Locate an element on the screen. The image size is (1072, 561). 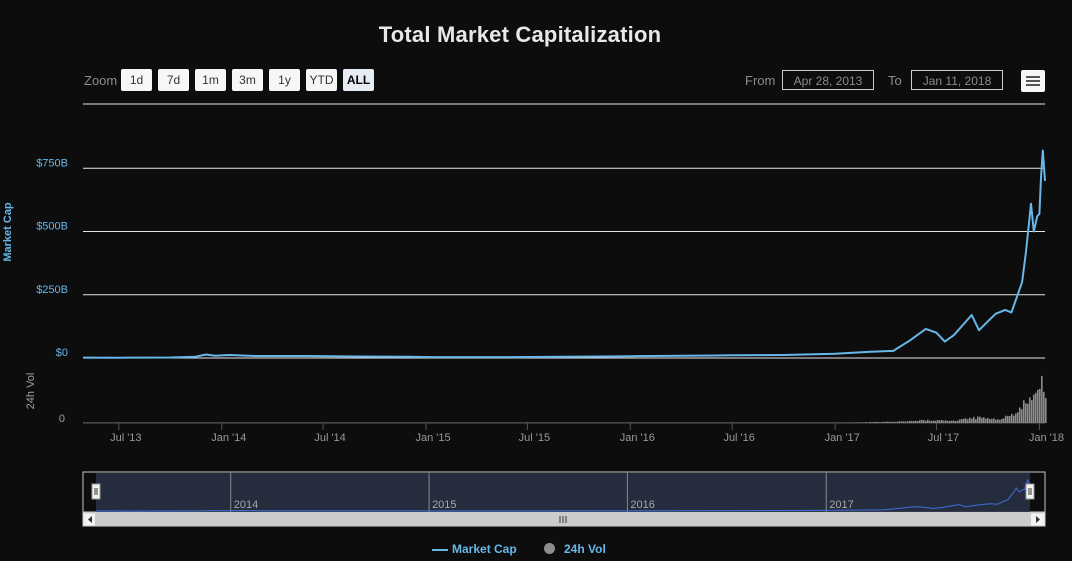
zoom-1y-button: 1y is located at coordinates (284, 80).